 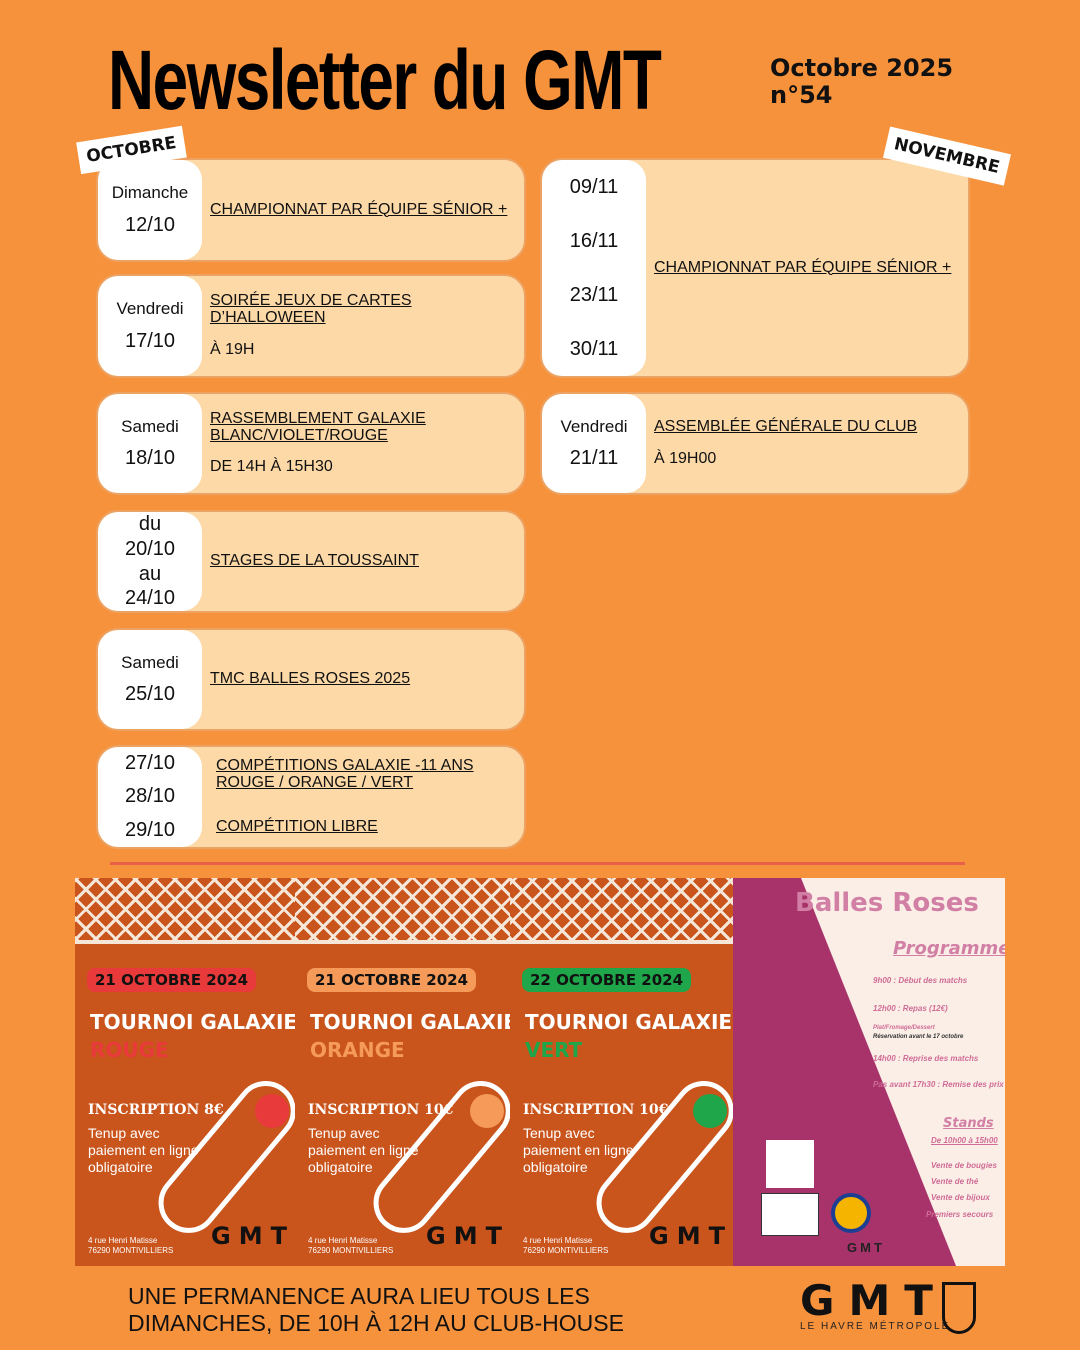 What do you see at coordinates (311, 309) in the screenshot?
I see `event-title: SOIRÉE JEUX DE CARTES D’HALLOWEEN` at bounding box center [311, 309].